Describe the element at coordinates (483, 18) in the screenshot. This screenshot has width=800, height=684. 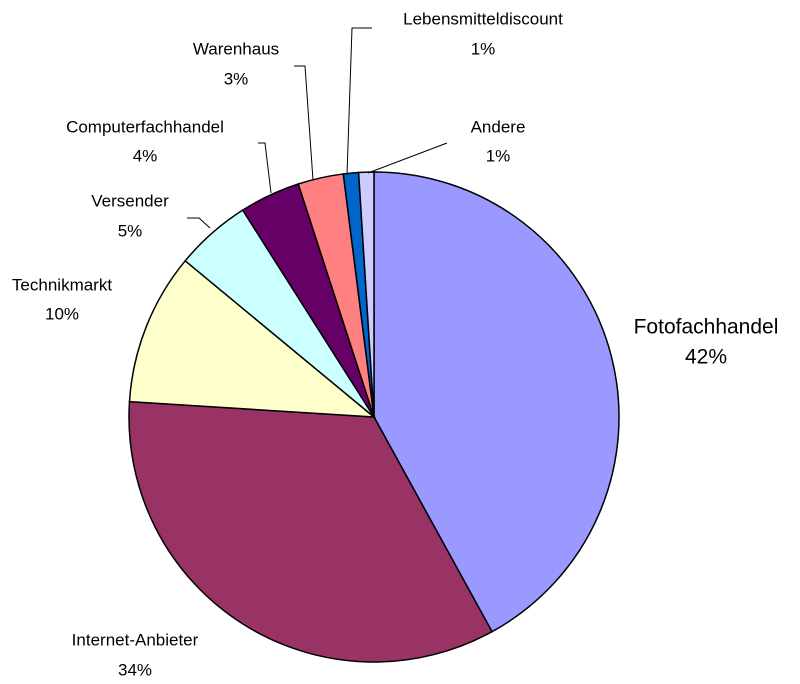
I see `slice-label: Lebensmitteldiscount` at that location.